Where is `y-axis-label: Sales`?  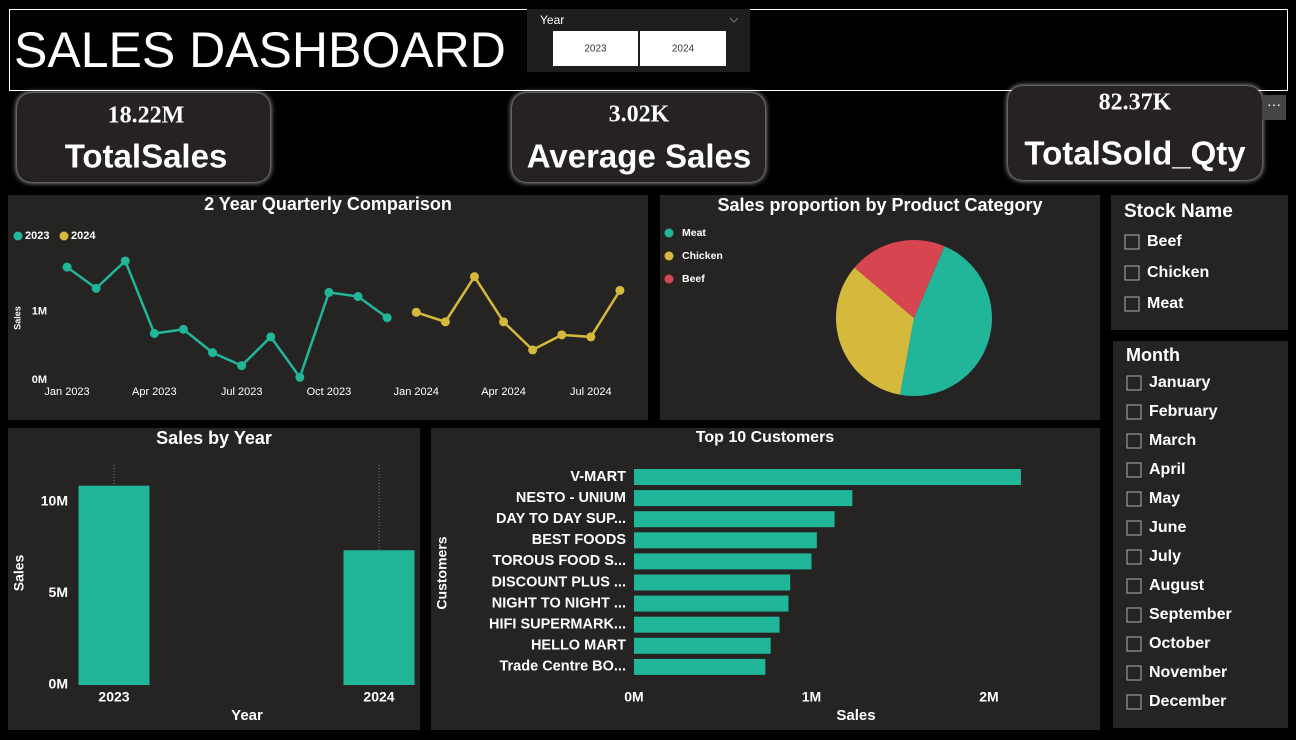 y-axis-label: Sales is located at coordinates (17, 318).